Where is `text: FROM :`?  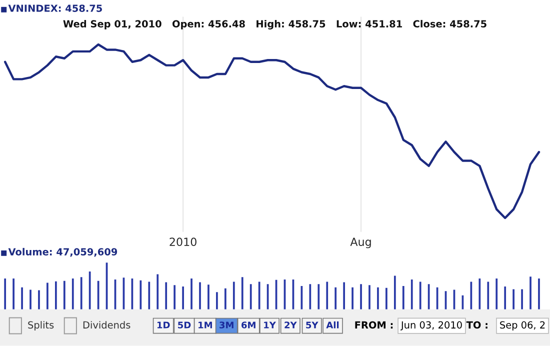
text: FROM : is located at coordinates (374, 325).